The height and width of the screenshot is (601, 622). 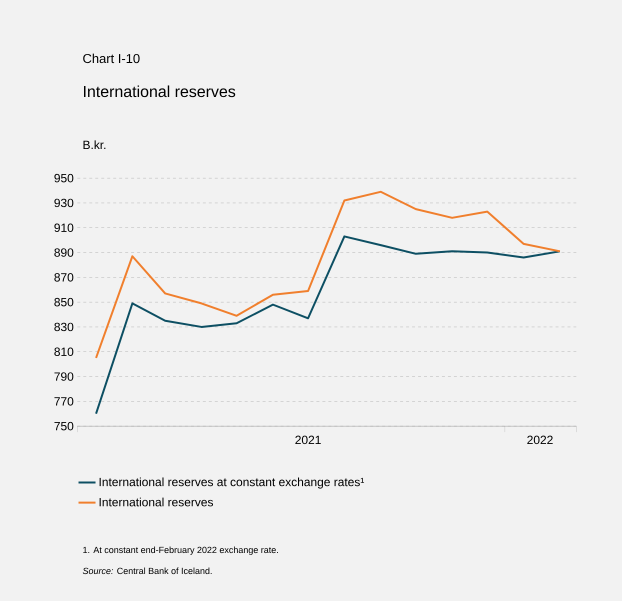 I want to click on text: 1. At constant end-February 2022 exchange rate., so click(x=180, y=550).